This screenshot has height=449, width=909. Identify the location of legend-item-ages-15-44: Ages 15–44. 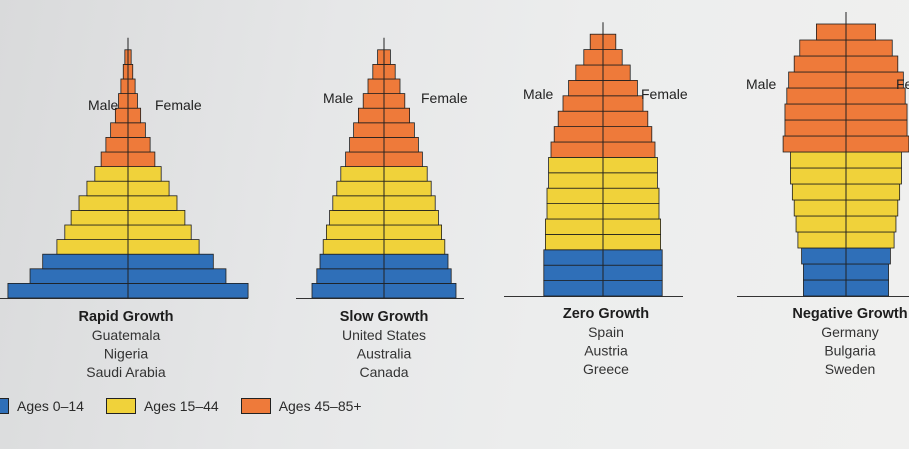
(162, 406).